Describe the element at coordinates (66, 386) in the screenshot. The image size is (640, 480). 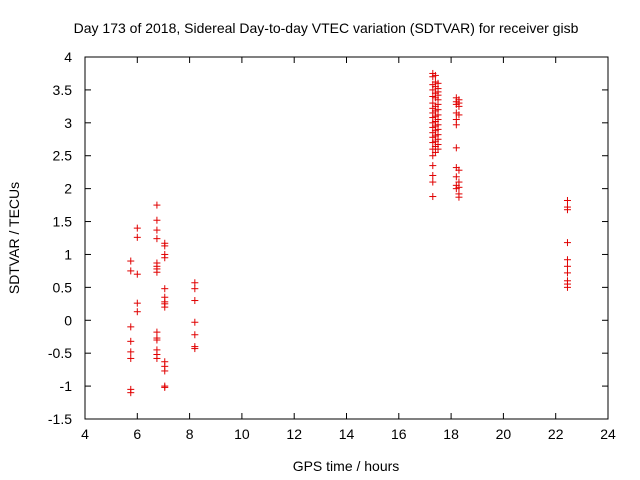
I see `y-tick-label: -1` at that location.